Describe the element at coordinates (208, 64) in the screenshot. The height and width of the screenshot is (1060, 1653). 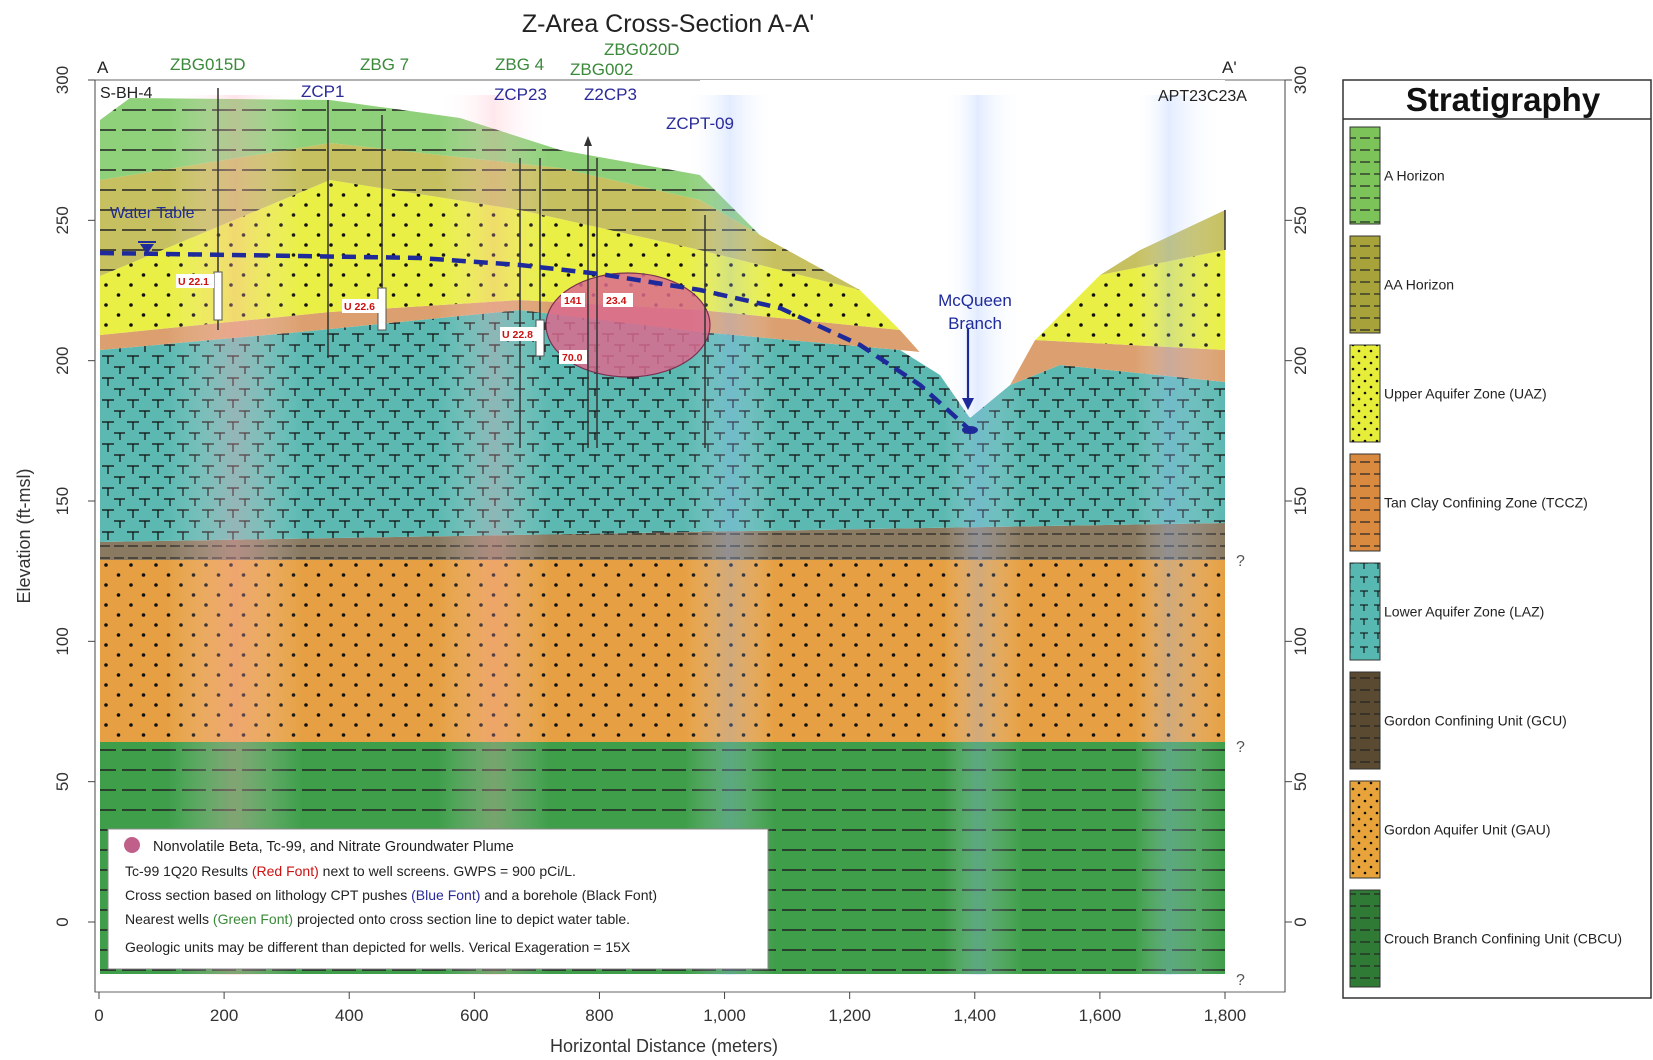
I see `well-label: ZBG015D` at that location.